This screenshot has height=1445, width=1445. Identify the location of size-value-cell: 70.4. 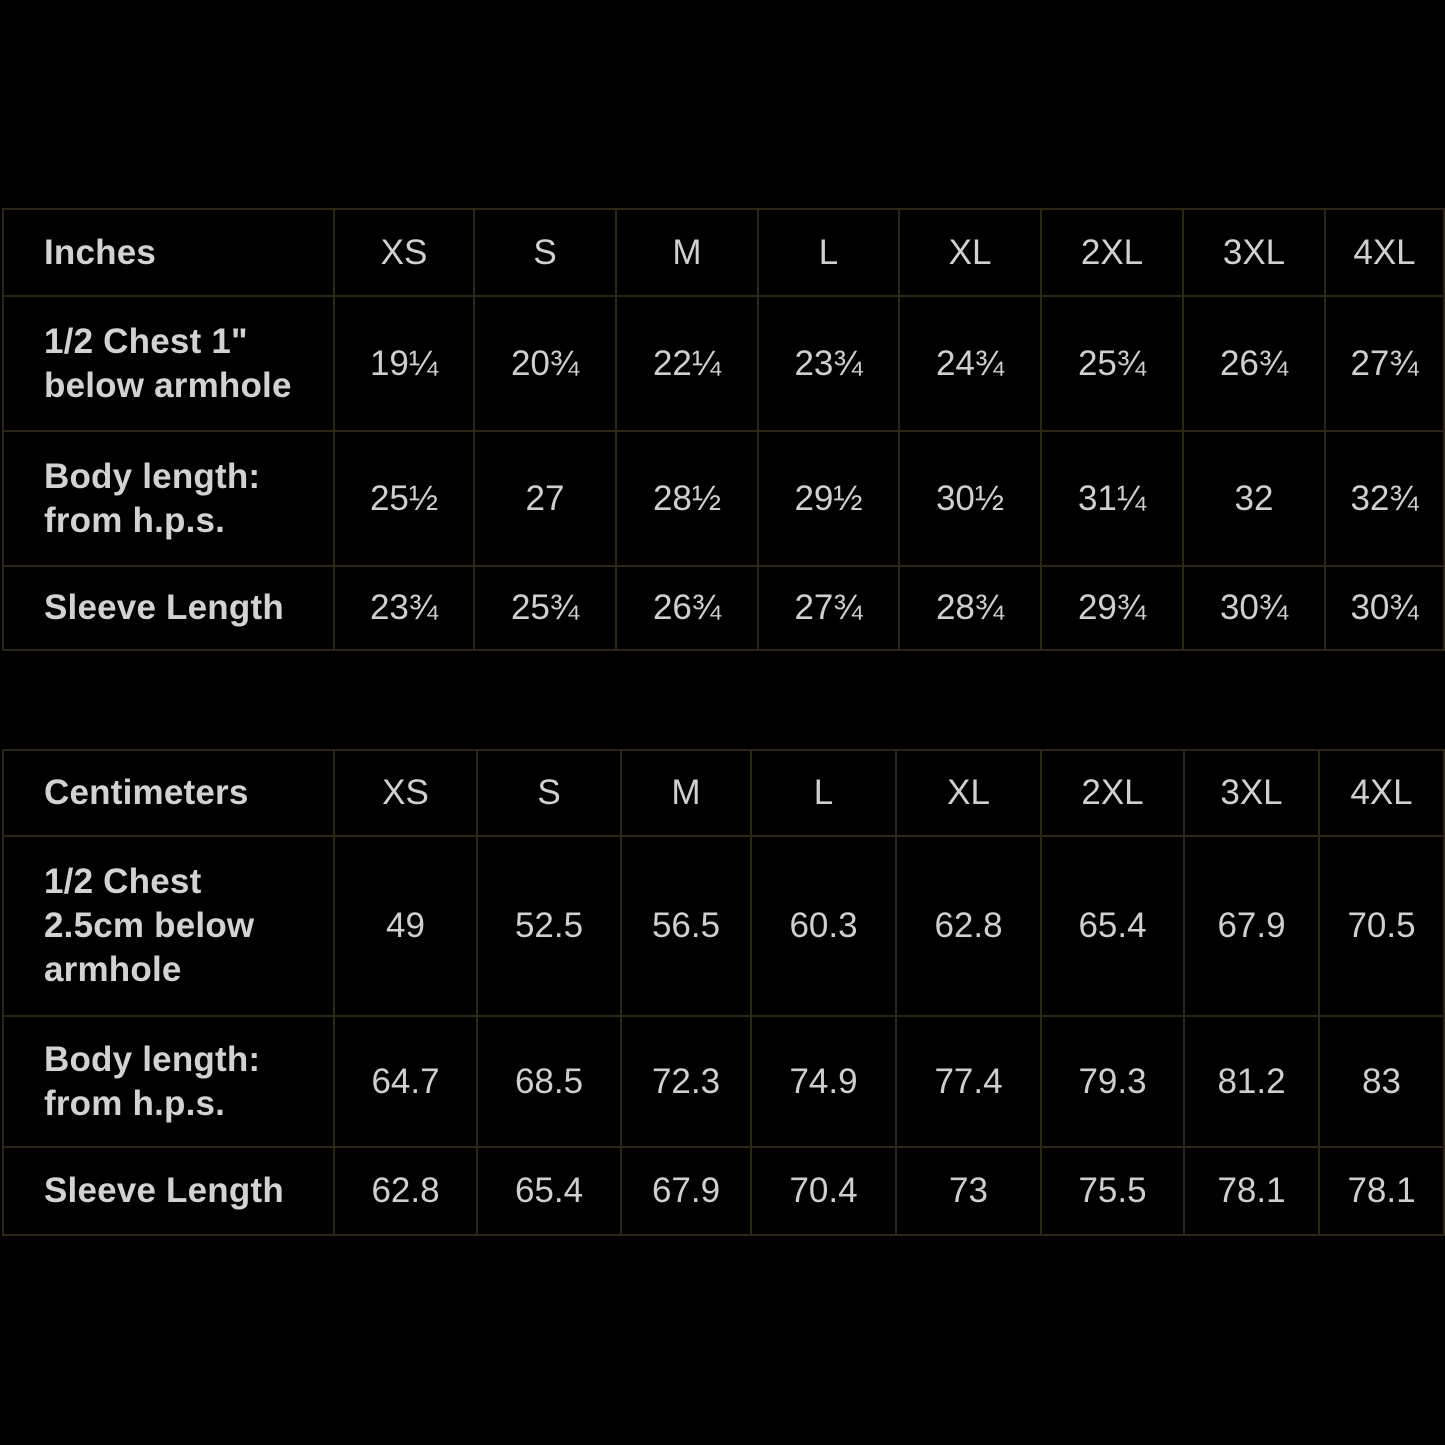
(823, 1191).